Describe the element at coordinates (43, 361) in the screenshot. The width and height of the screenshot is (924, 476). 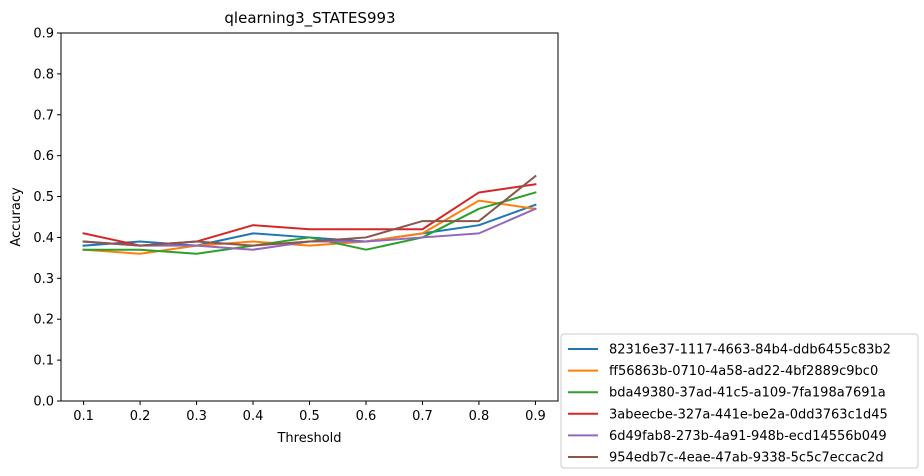
I see `y-tick-label: 0.1` at that location.